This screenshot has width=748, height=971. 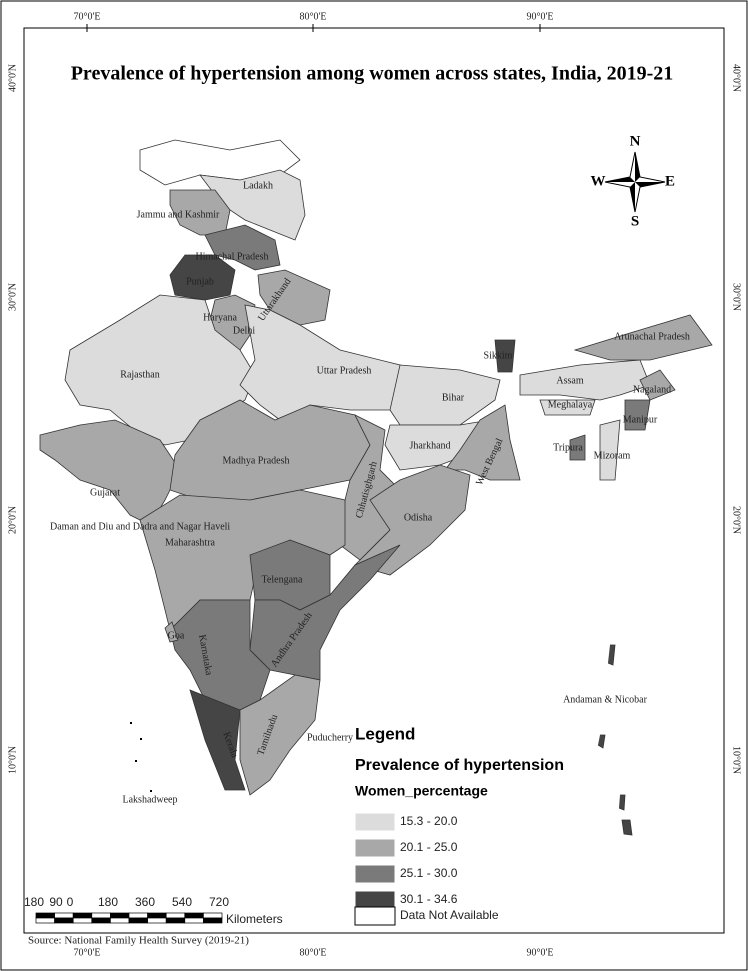 I want to click on legend-label: 15.3 - 20.0, so click(x=429, y=821).